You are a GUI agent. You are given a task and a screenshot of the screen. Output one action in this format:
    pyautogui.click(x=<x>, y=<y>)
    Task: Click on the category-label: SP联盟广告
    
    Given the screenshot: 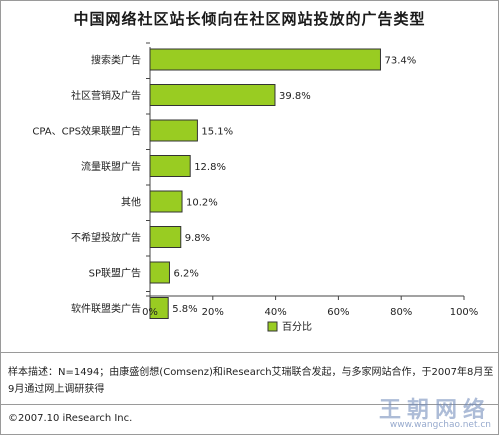 What is the action you would take?
    pyautogui.click(x=115, y=273)
    